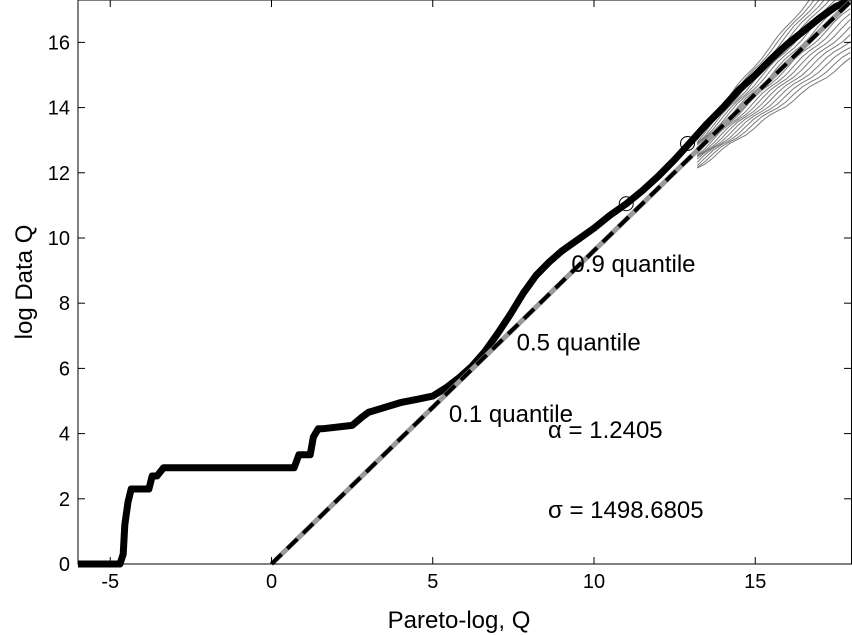 Image resolution: width=852 pixels, height=635 pixels. Describe the element at coordinates (657, 173) in the screenshot. I see `marker-layer` at that location.